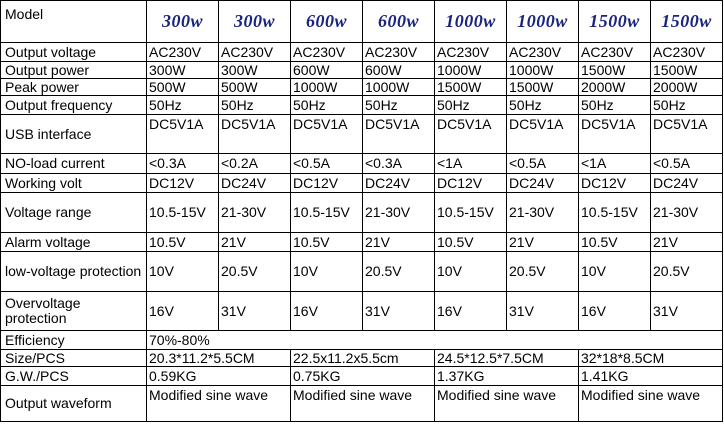 The width and height of the screenshot is (724, 444). What do you see at coordinates (470, 183) in the screenshot?
I see `spec-cell: DC12V` at bounding box center [470, 183].